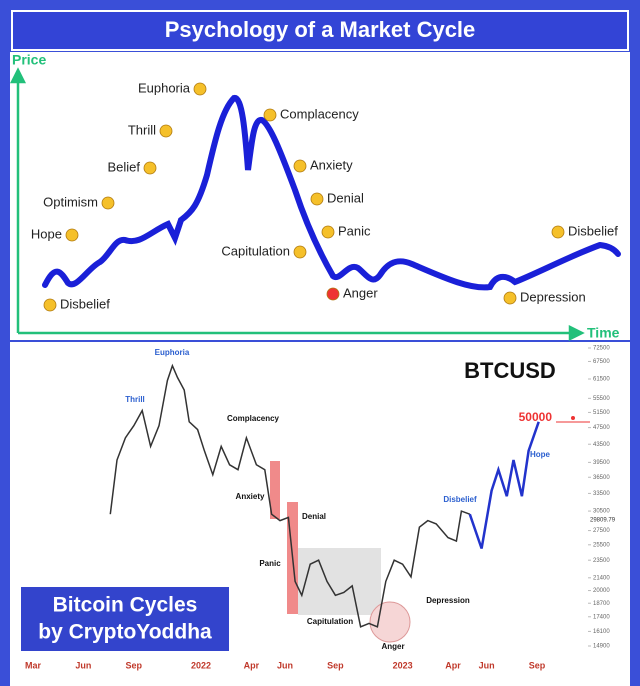  I want to click on stage-label: Panic, so click(354, 230).